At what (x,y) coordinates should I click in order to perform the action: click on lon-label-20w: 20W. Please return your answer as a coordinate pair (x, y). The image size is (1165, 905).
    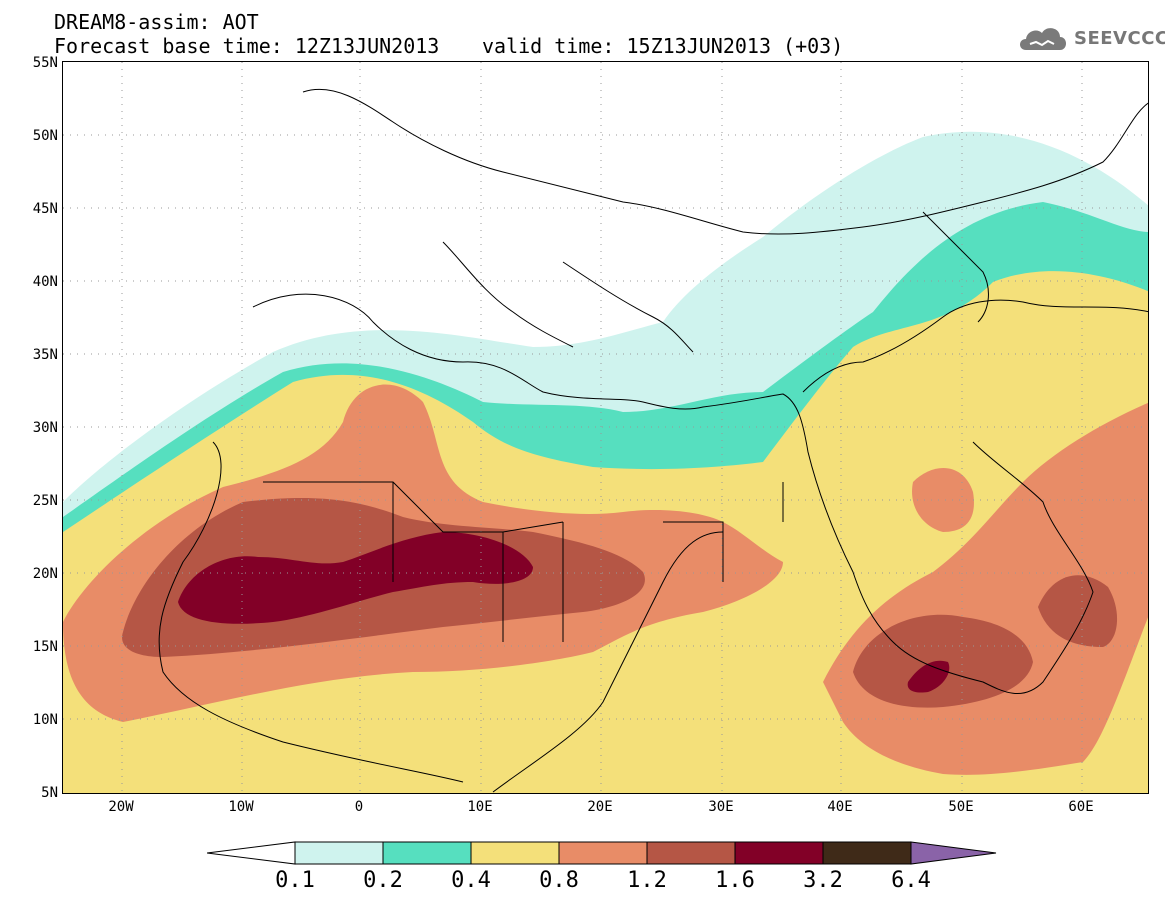
    Looking at the image, I should click on (121, 807).